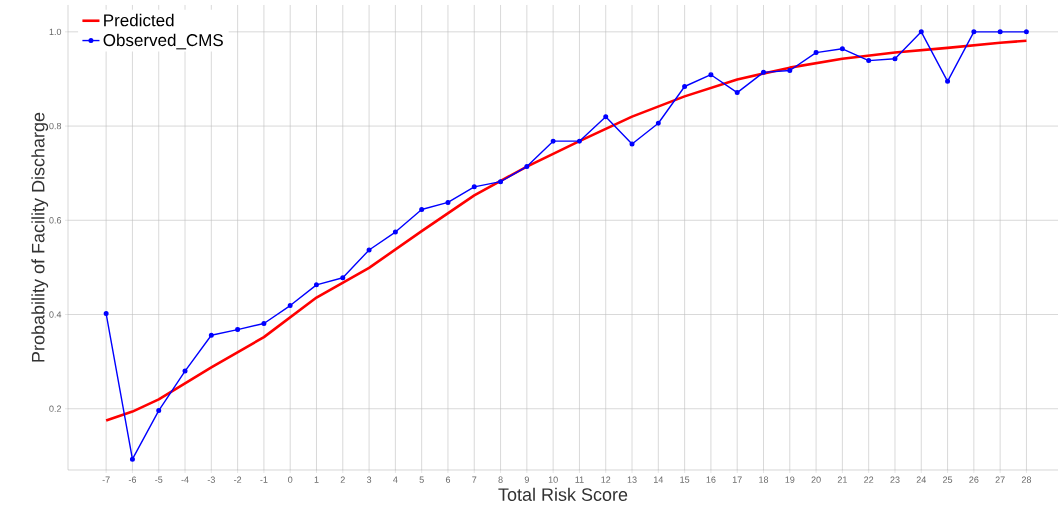 This screenshot has height=527, width=1063. What do you see at coordinates (211, 479) in the screenshot?
I see `x-tick-label: -3` at bounding box center [211, 479].